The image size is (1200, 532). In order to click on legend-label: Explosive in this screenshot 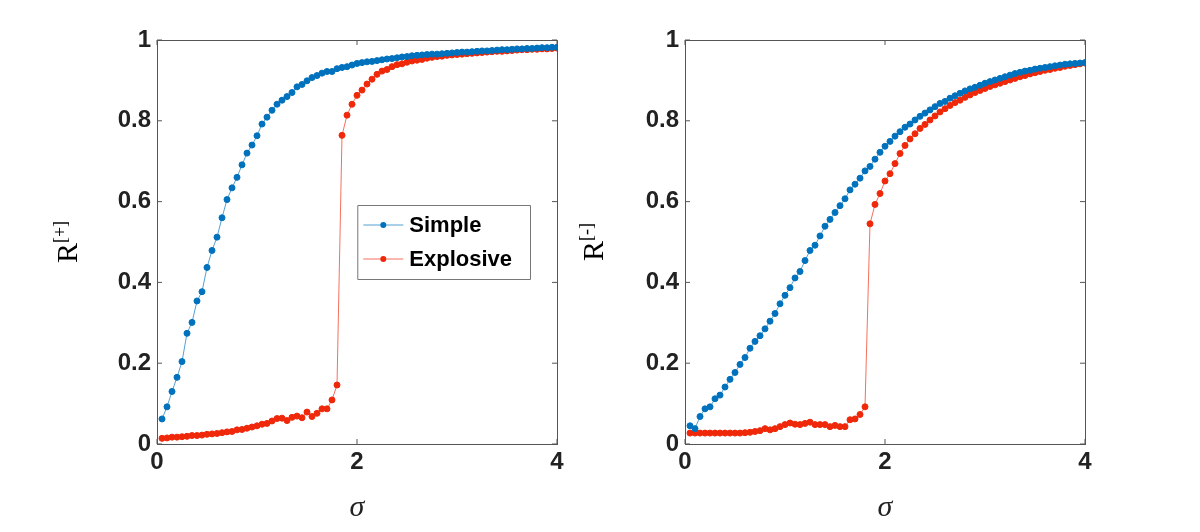, I will do `click(460, 259)`.